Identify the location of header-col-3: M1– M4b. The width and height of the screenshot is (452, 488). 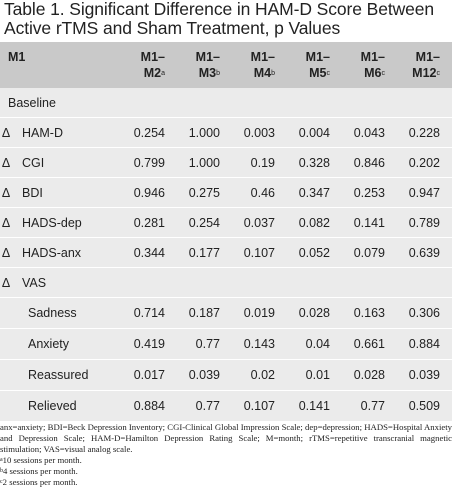
(262, 65).